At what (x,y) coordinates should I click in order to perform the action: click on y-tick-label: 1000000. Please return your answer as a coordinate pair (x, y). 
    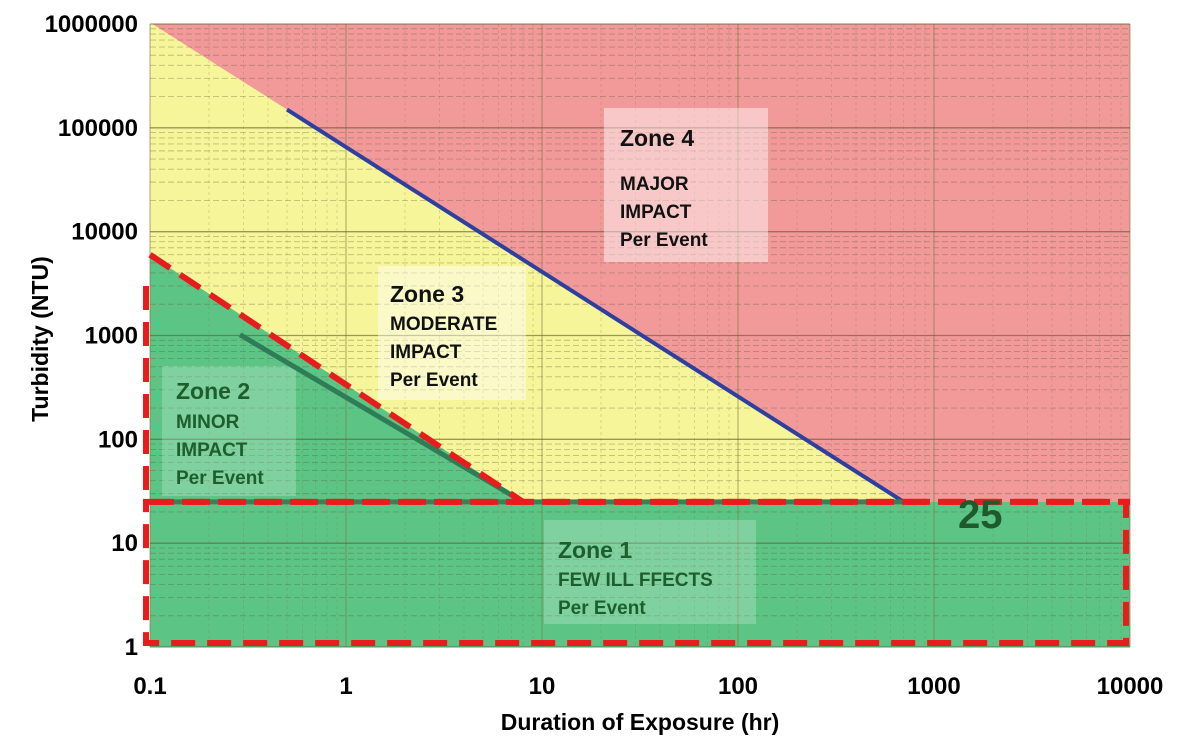
    Looking at the image, I should click on (91, 24).